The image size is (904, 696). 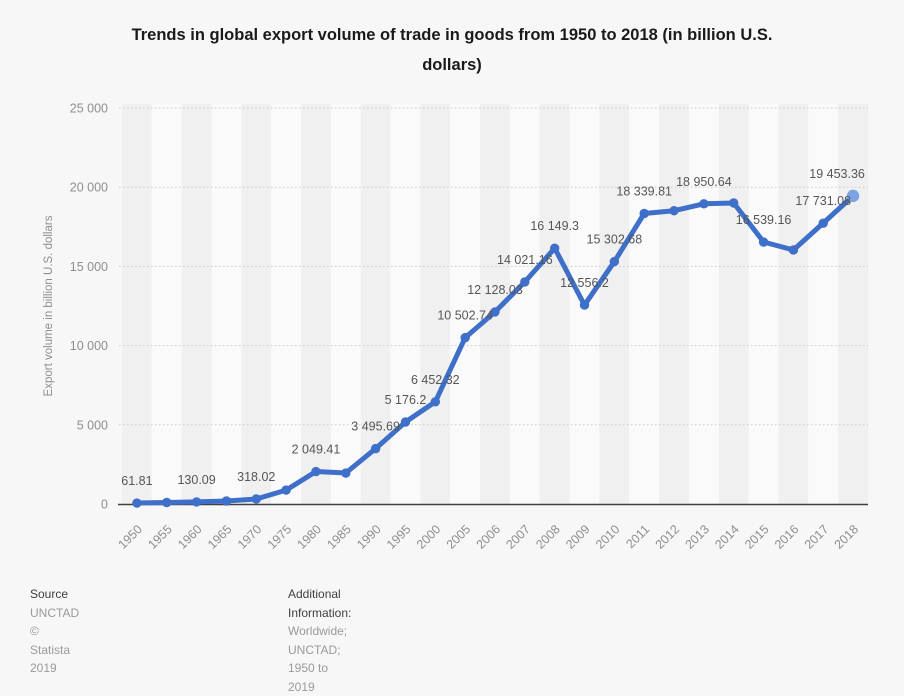 What do you see at coordinates (554, 226) in the screenshot?
I see `data-point-label: 16 149.3` at bounding box center [554, 226].